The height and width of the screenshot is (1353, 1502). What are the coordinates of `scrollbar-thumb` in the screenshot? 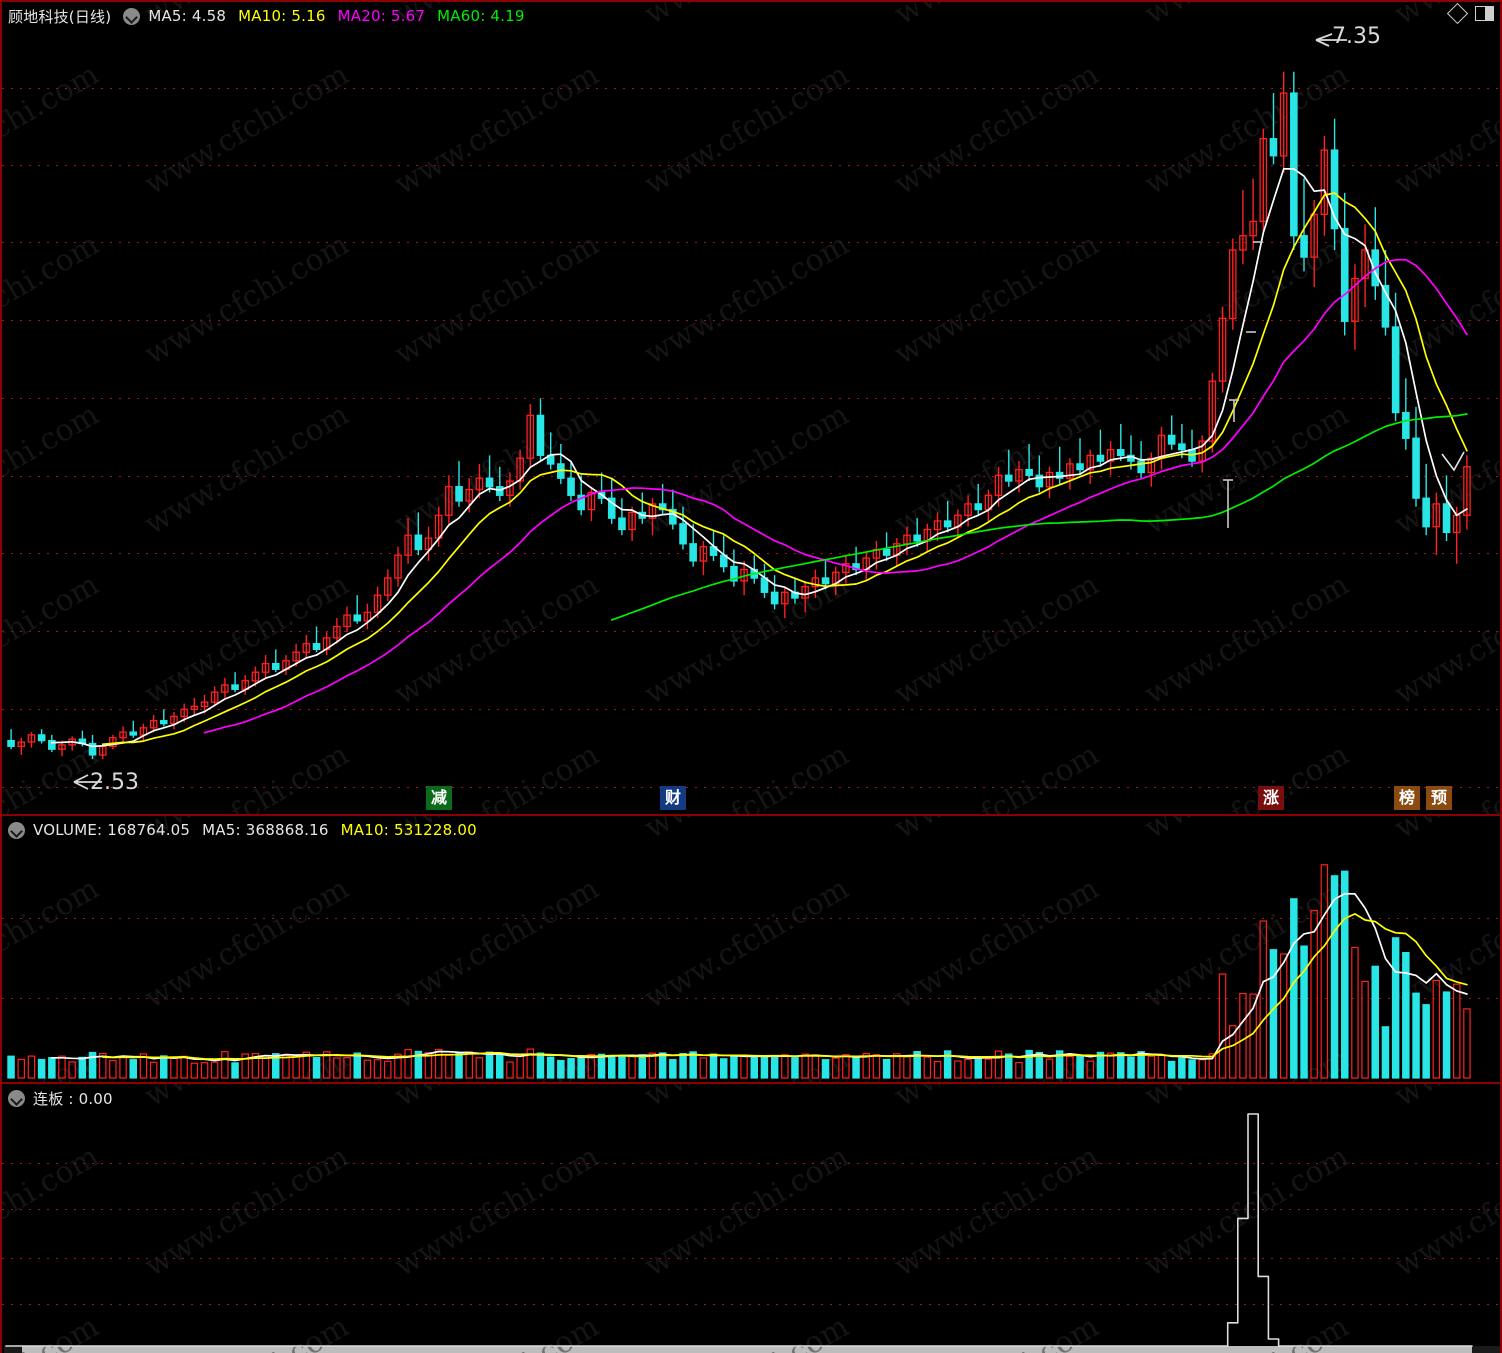 It's located at (747, 1349).